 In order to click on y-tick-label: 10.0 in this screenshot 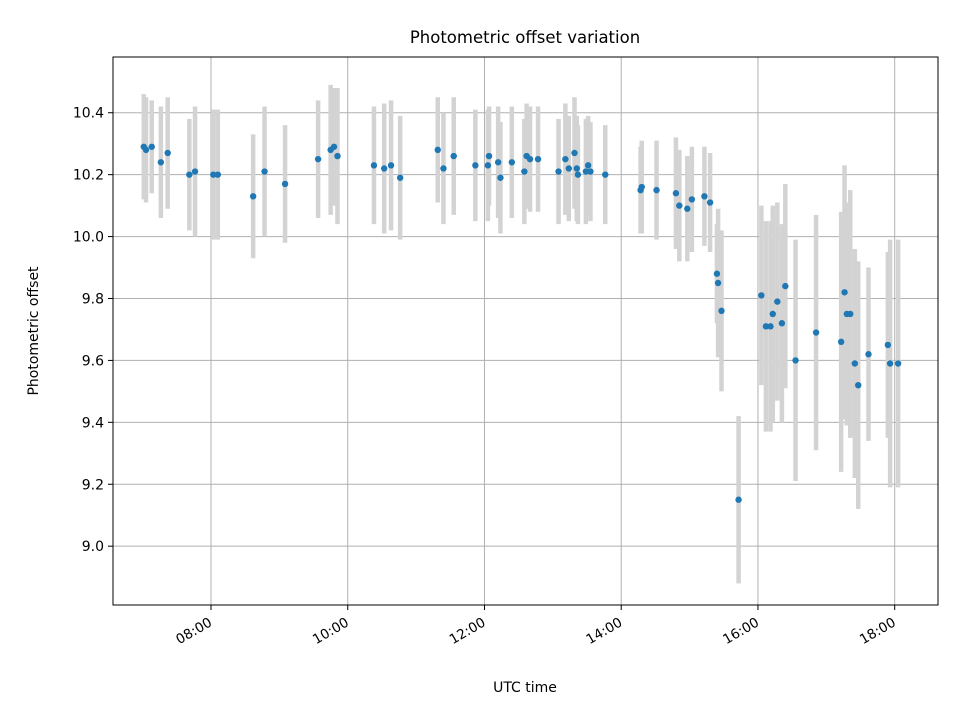, I will do `click(88, 238)`.